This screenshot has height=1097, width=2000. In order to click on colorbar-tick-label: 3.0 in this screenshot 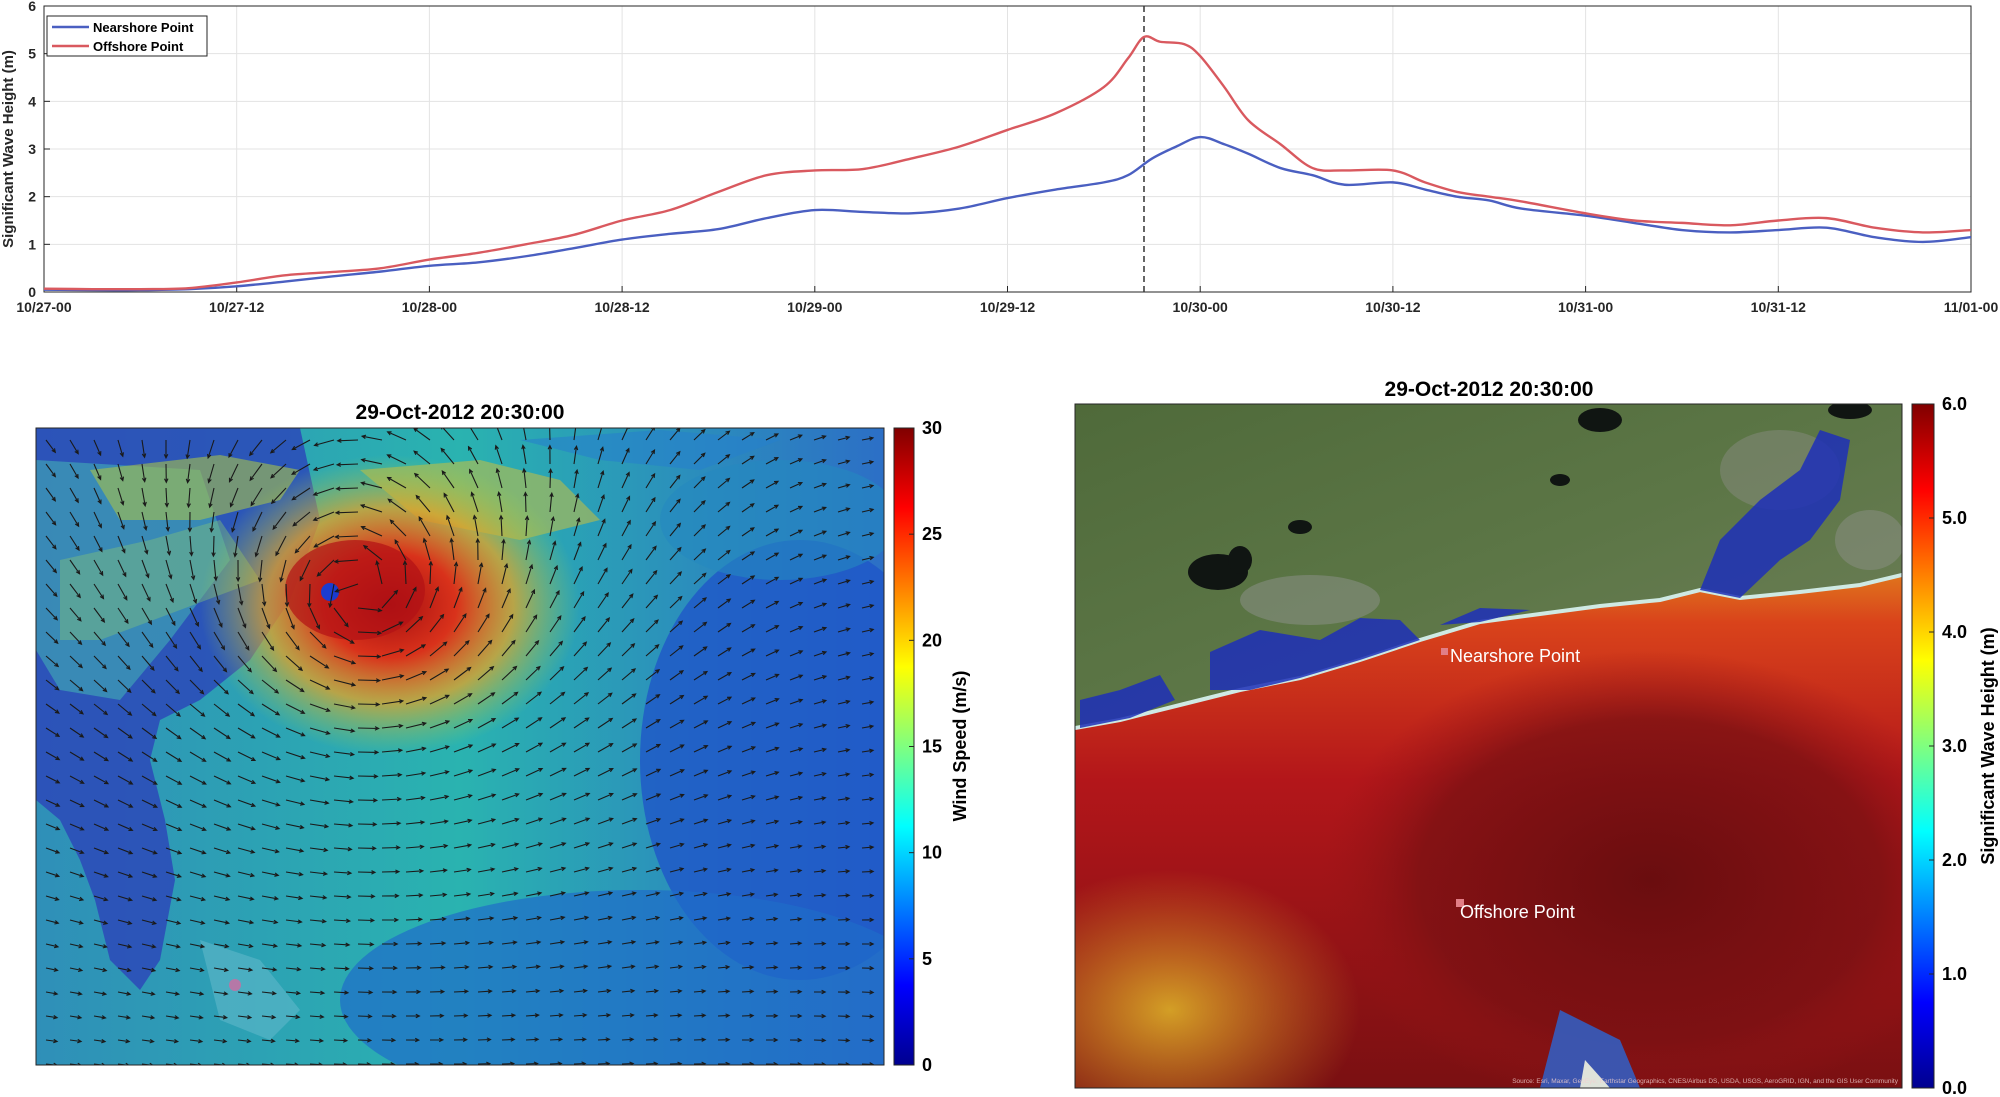, I will do `click(1954, 746)`.